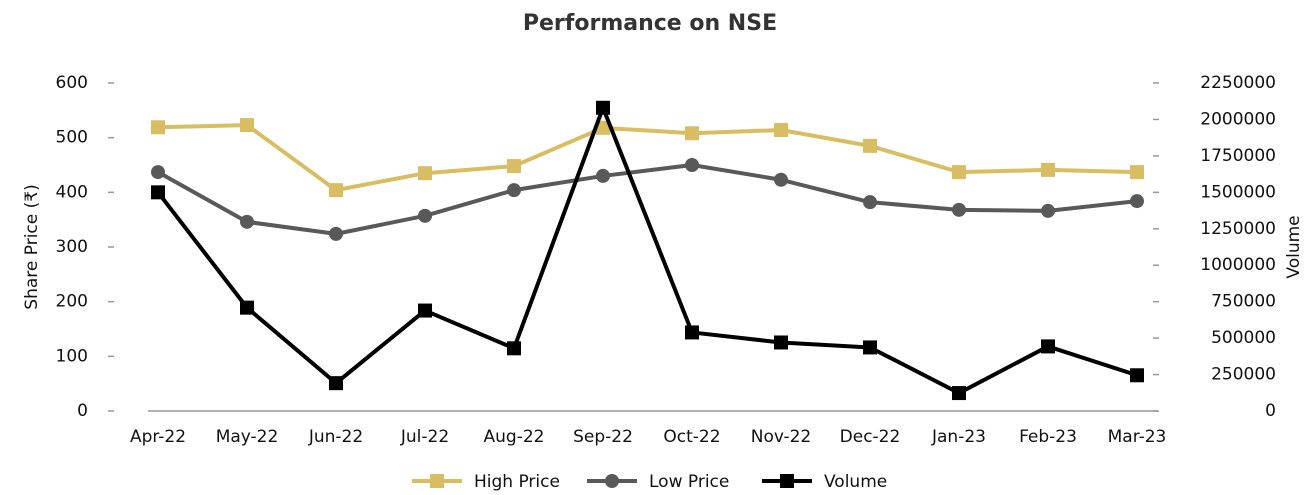 This screenshot has height=495, width=1307. I want to click on y2-tick-label: 0, so click(1270, 411).